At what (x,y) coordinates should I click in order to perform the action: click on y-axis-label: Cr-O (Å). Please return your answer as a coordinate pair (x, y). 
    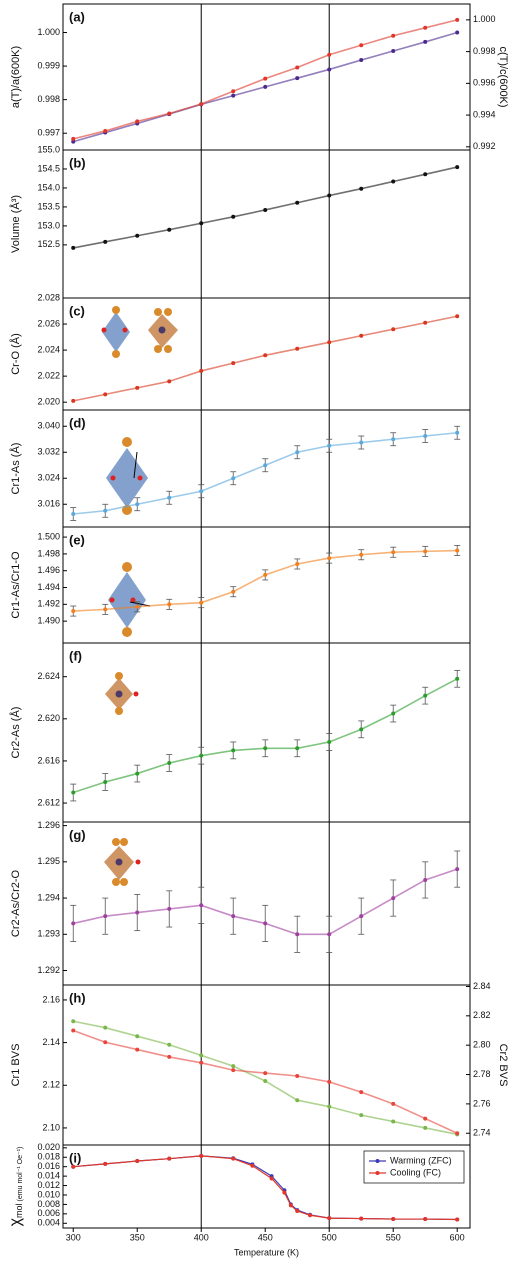
    Looking at the image, I should click on (15, 354).